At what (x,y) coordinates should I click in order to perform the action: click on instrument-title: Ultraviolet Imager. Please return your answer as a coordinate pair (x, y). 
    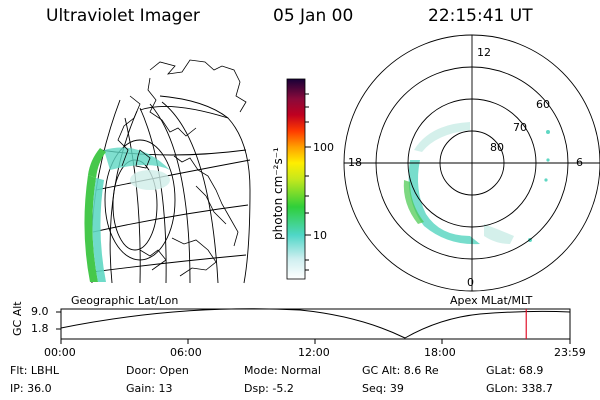
    Looking at the image, I should click on (123, 16).